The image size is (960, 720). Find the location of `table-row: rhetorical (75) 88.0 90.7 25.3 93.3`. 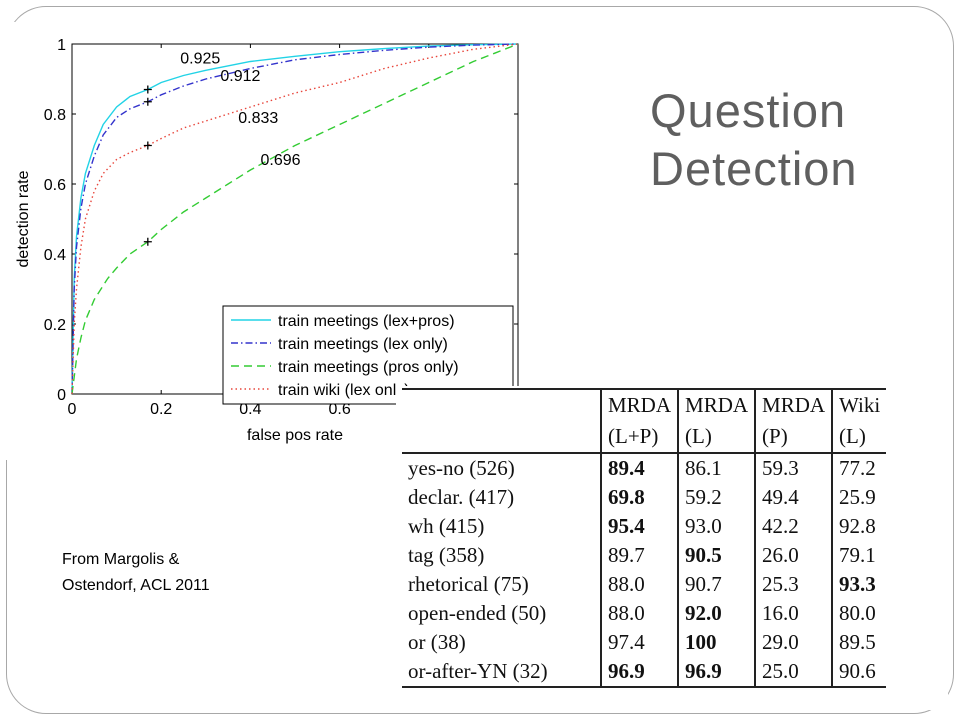

table-row: rhetorical (75) 88.0 90.7 25.3 93.3 is located at coordinates (644, 584).